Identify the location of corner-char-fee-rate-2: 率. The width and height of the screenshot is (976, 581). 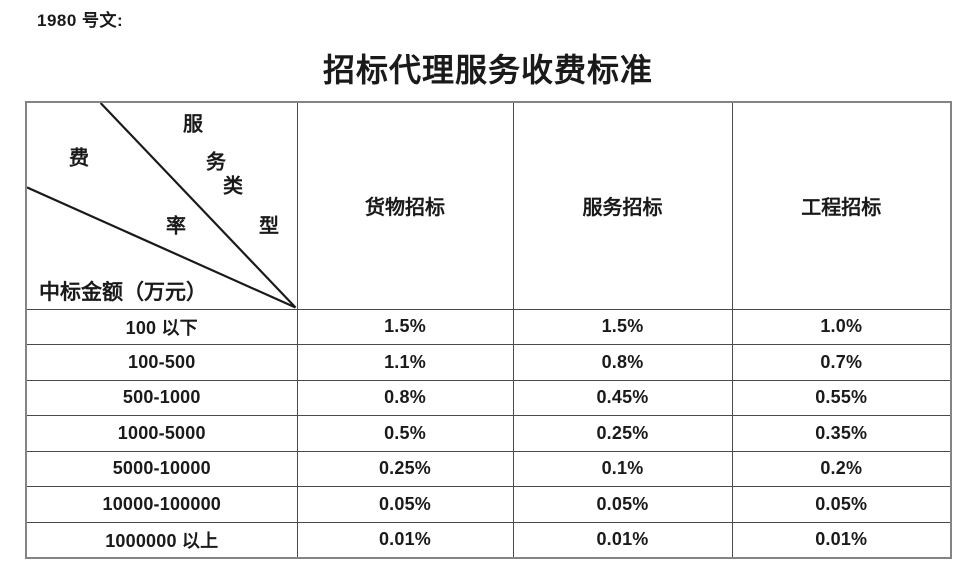
(176, 226).